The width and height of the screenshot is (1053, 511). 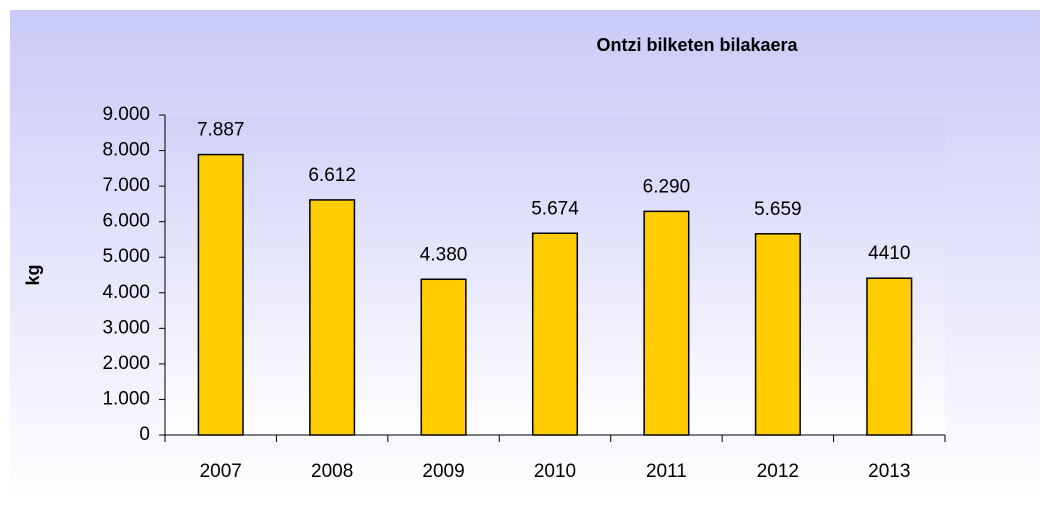 I want to click on value-label: 5.659, so click(x=778, y=209).